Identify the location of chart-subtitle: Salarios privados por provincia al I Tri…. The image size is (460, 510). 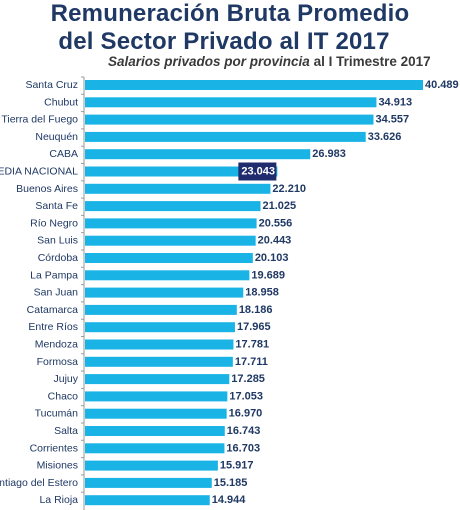
(269, 61).